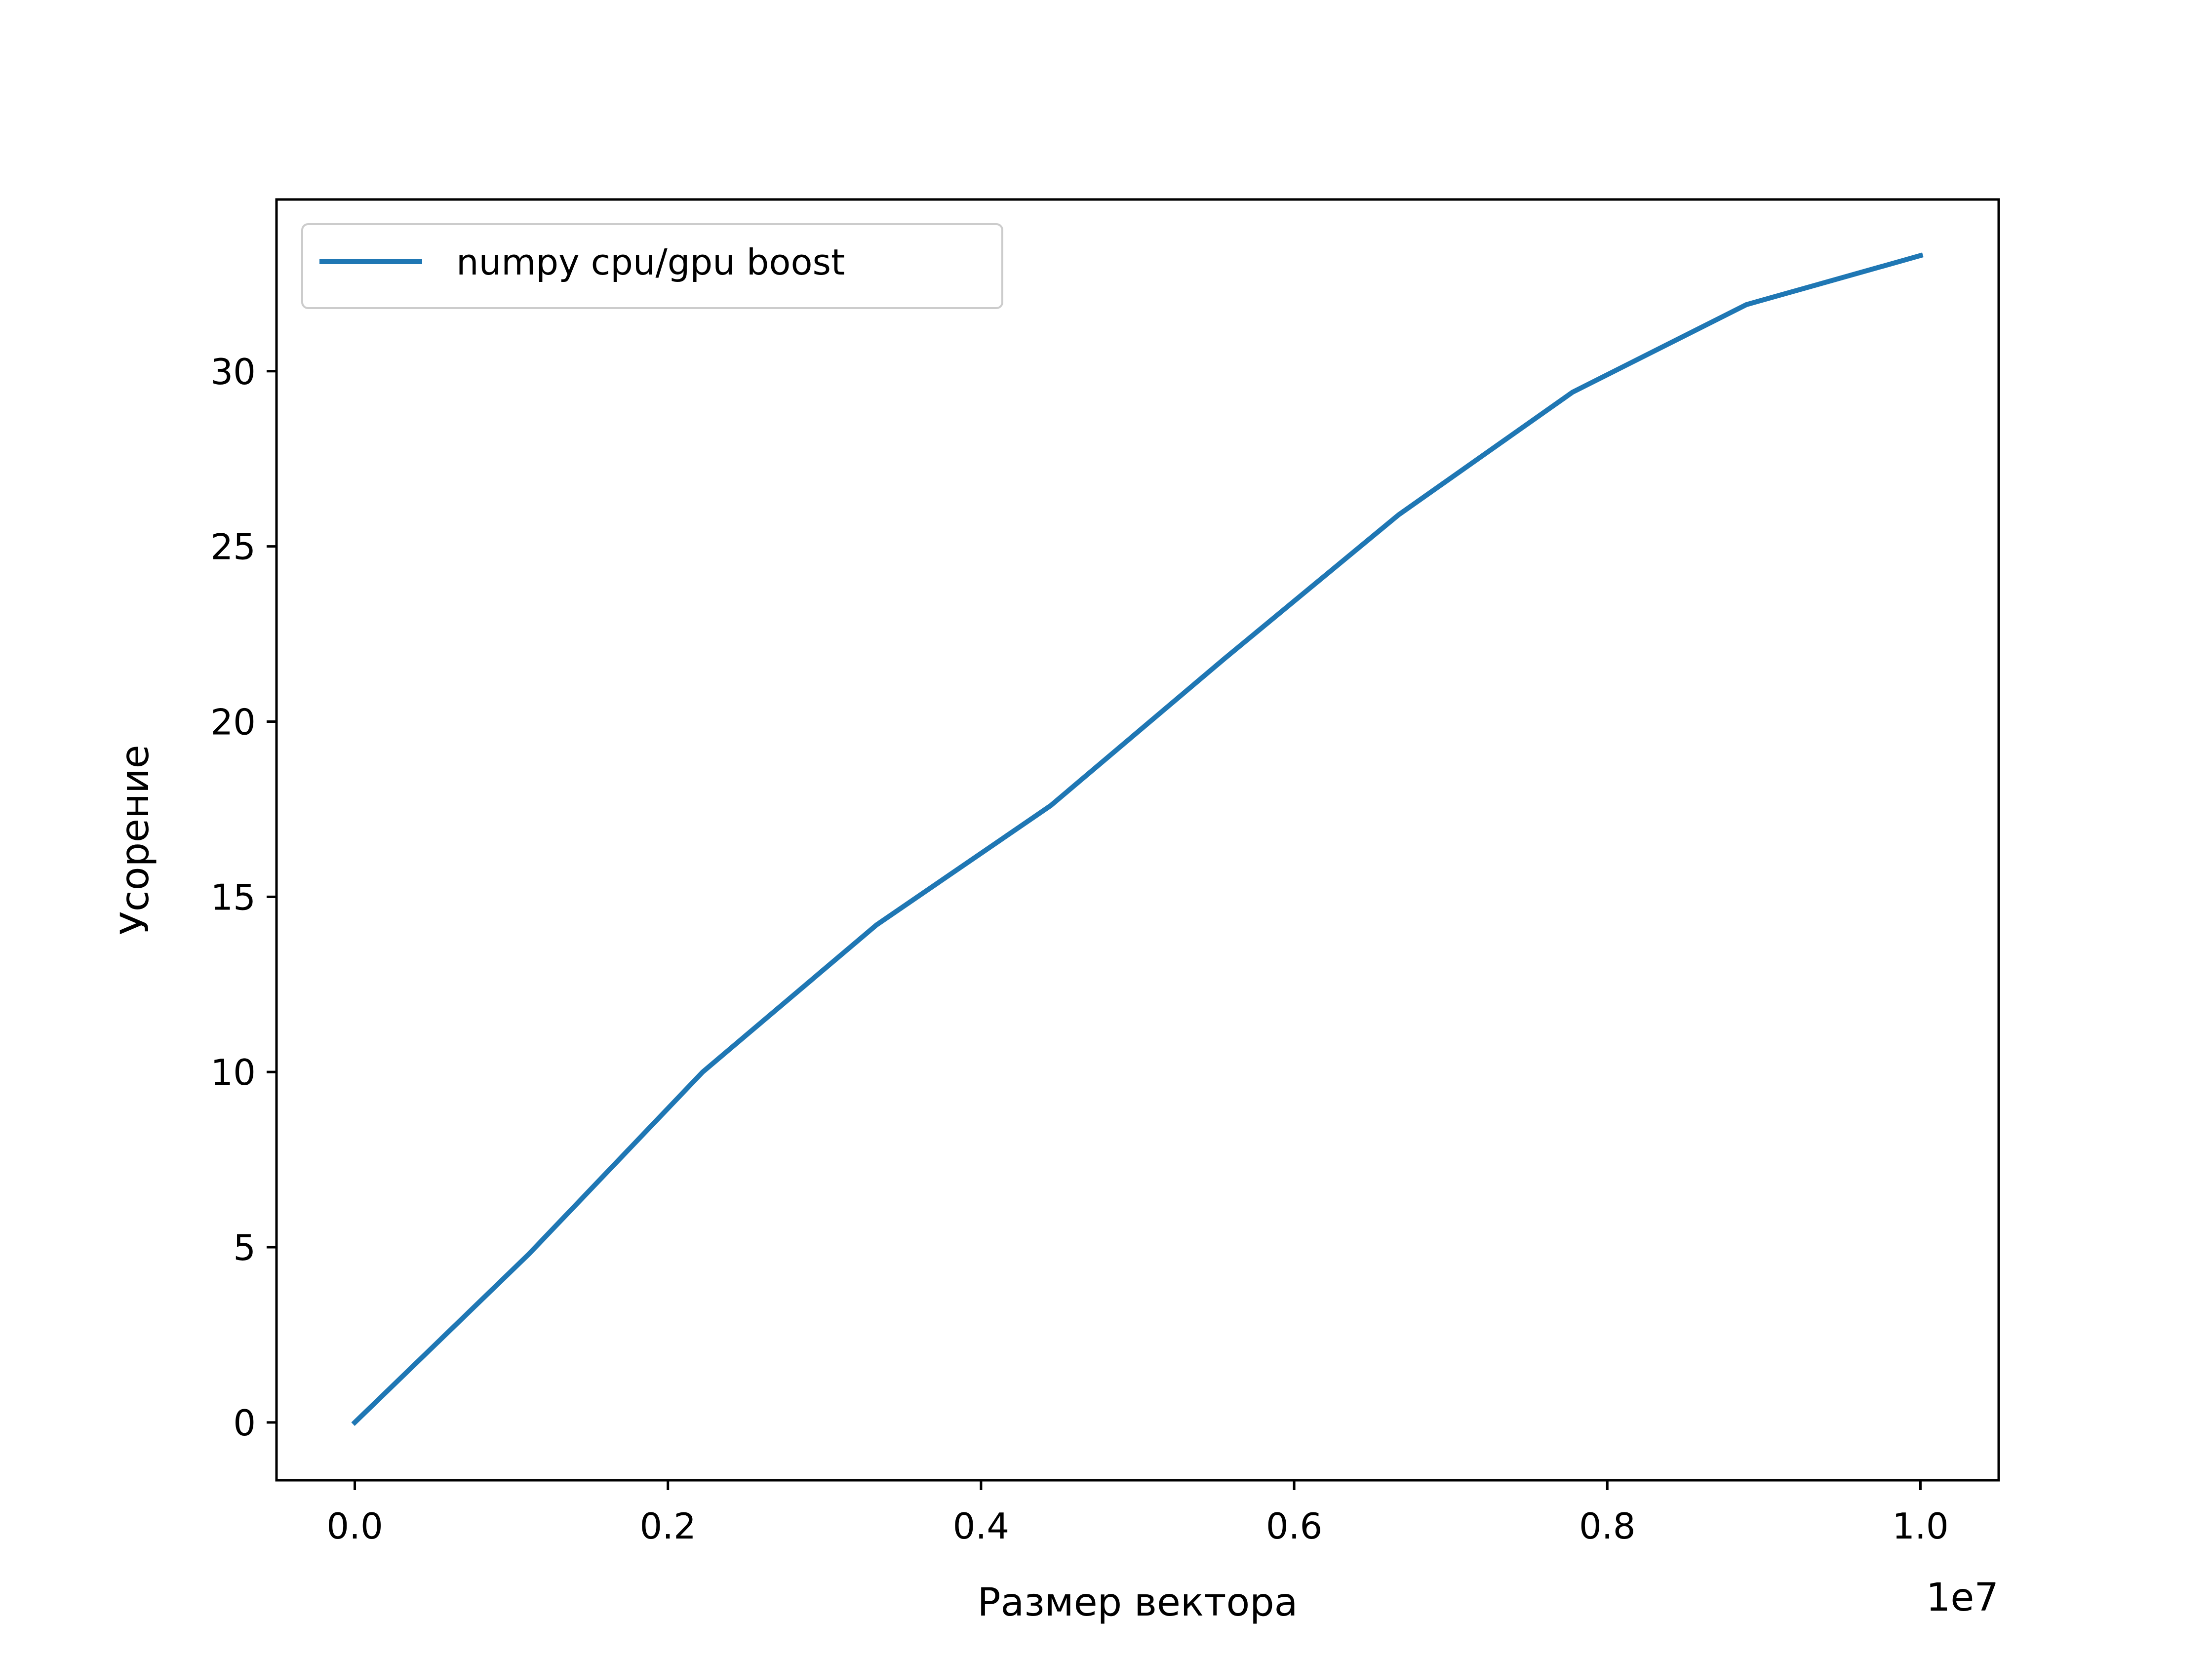 This screenshot has width=2212, height=1659. What do you see at coordinates (233, 1073) in the screenshot?
I see `y-tick-label: 10` at bounding box center [233, 1073].